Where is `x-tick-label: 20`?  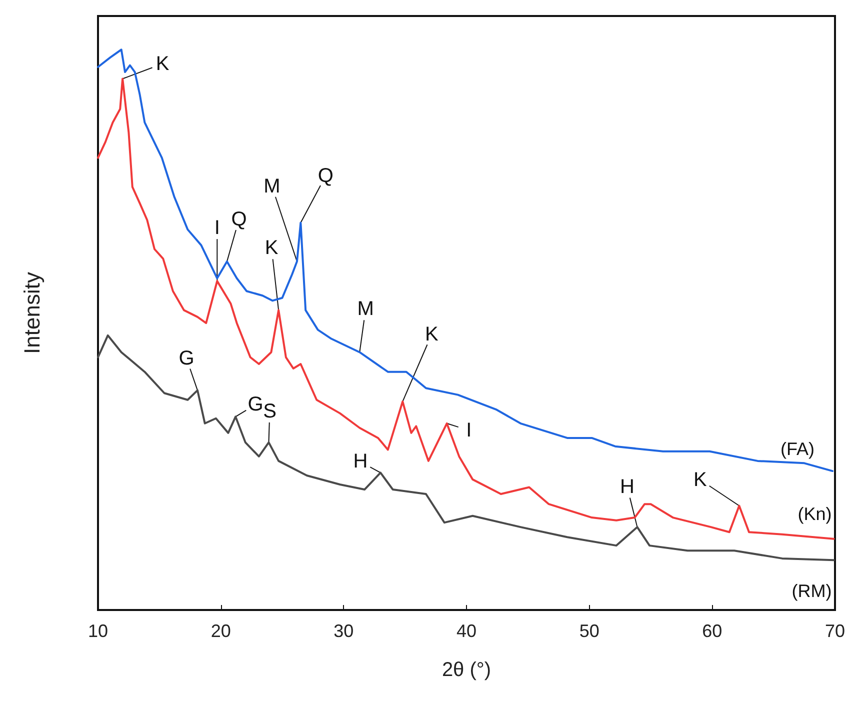 x-tick-label: 20 is located at coordinates (220, 631).